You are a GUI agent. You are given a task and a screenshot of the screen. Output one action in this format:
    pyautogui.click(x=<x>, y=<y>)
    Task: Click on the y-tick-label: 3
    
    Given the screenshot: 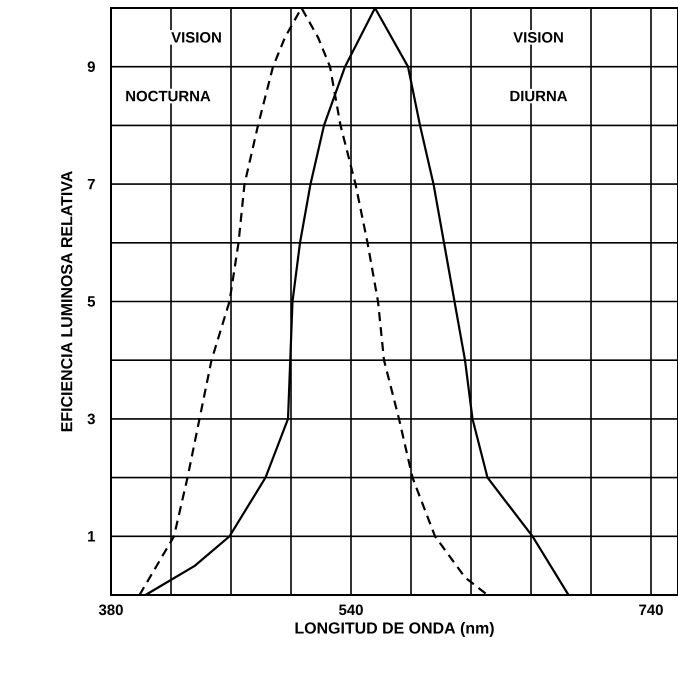 What is the action you would take?
    pyautogui.click(x=91, y=419)
    